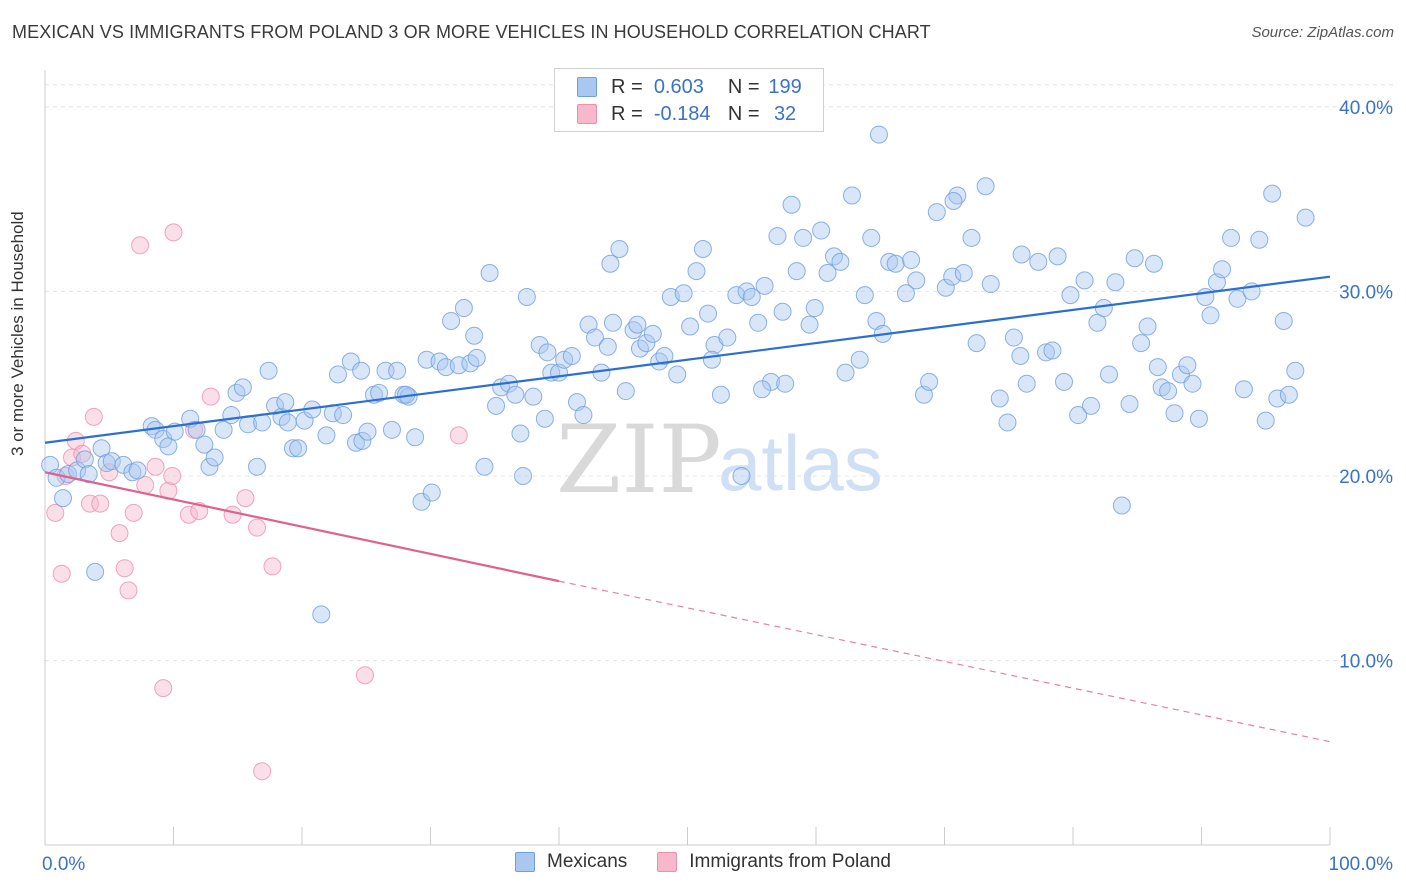  What do you see at coordinates (1322, 32) in the screenshot?
I see `source-credit: Source: ZipAtlas.com` at bounding box center [1322, 32].